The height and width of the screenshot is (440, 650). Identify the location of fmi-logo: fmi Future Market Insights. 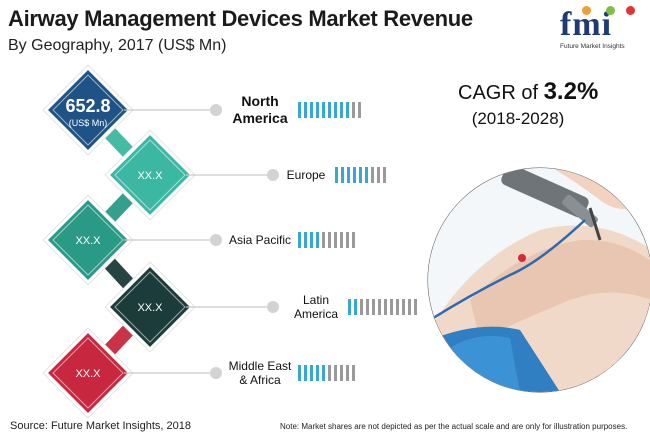
(600, 32).